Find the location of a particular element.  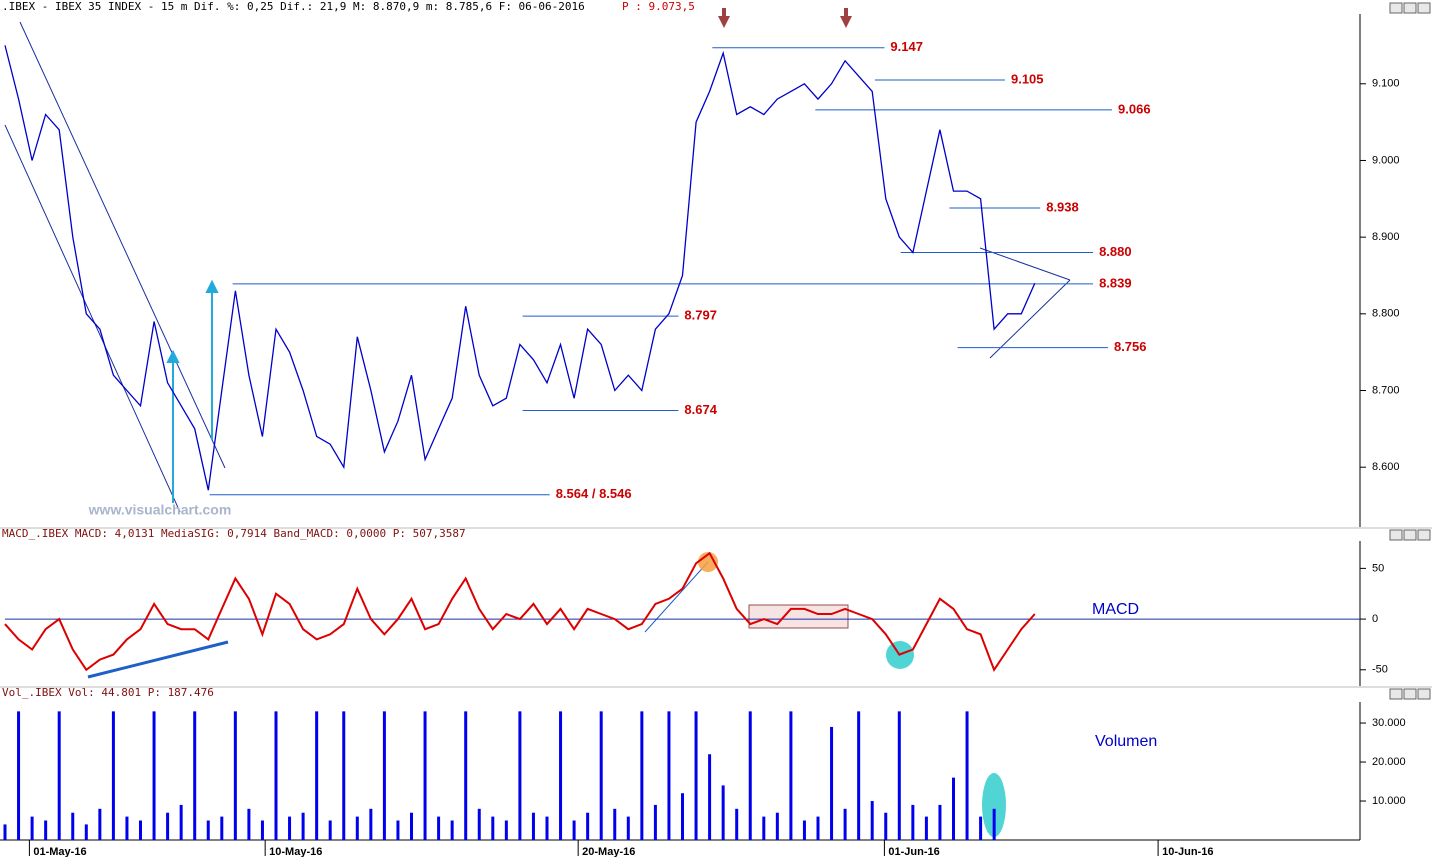

y-tick-label: -50 is located at coordinates (1380, 670).